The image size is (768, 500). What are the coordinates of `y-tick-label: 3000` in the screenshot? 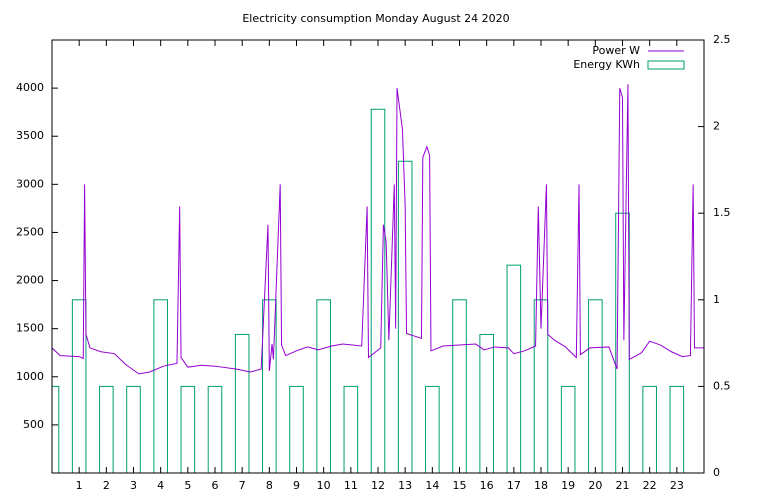 It's located at (30, 183).